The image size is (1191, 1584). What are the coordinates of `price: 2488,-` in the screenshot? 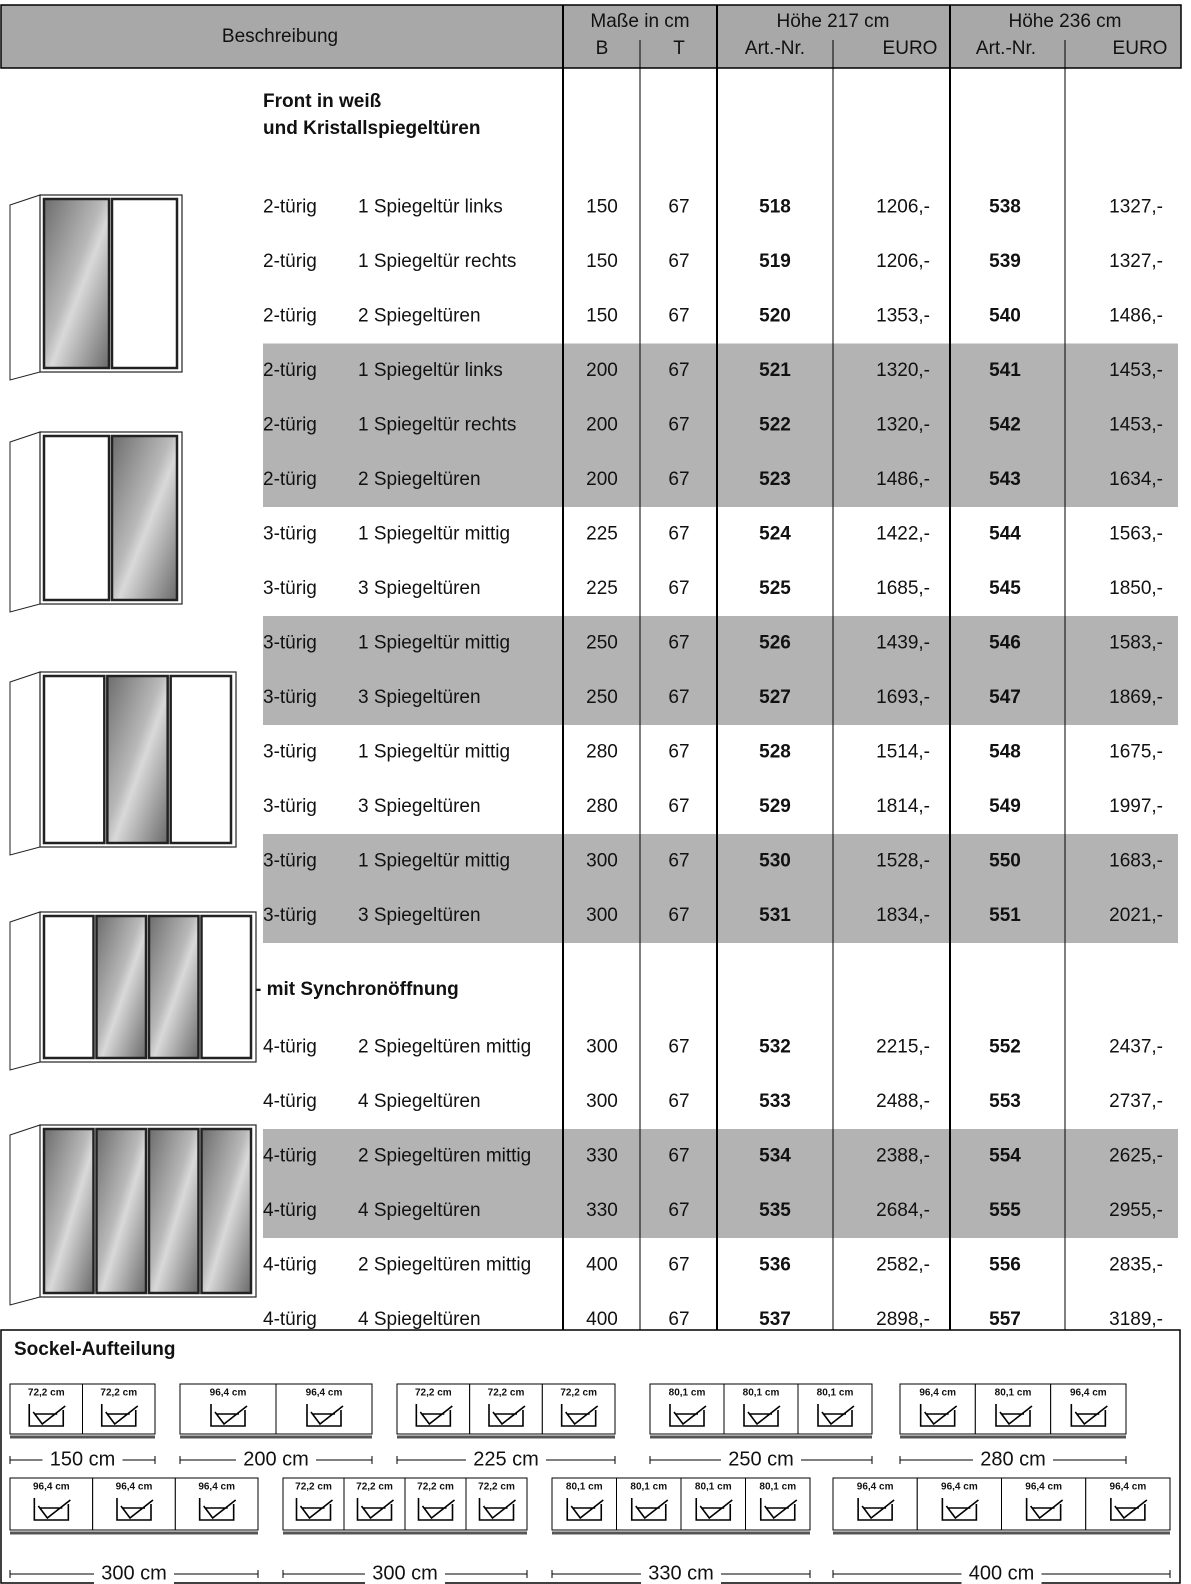 It's located at (903, 1101).